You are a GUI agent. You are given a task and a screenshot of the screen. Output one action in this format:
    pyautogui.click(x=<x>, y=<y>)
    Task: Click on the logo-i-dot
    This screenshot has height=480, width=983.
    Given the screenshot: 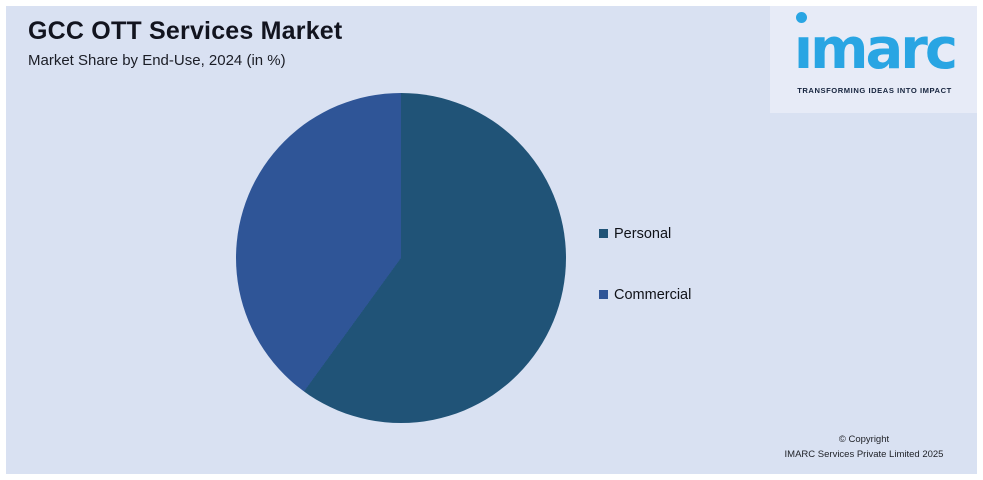 What is the action you would take?
    pyautogui.click(x=801, y=17)
    